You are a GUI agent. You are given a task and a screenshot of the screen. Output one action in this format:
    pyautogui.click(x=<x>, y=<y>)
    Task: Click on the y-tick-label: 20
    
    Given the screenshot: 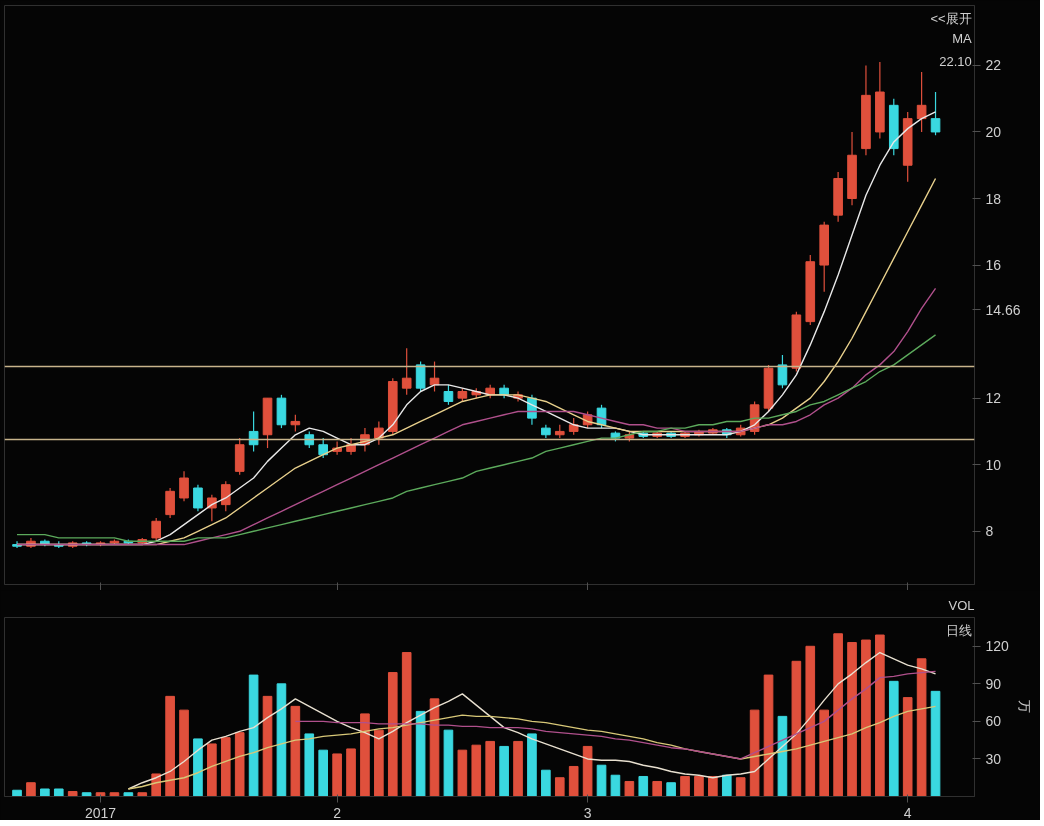 What is the action you would take?
    pyautogui.click(x=993, y=131)
    